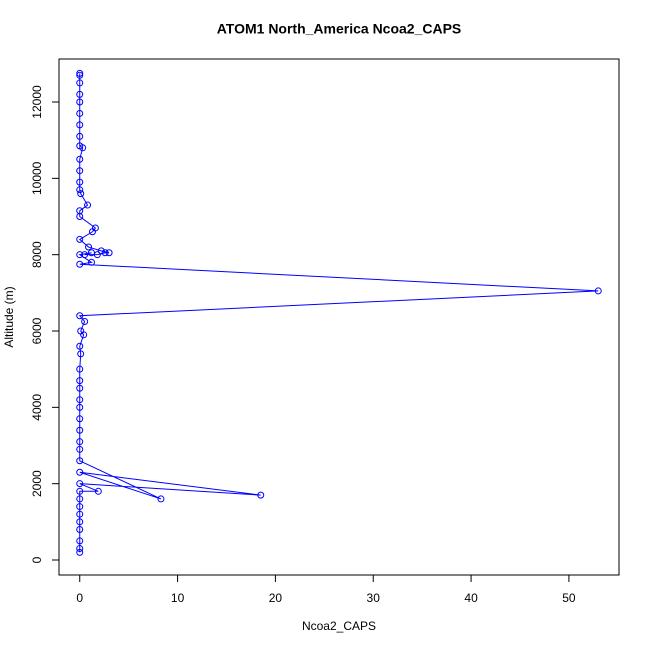  What do you see at coordinates (37, 483) in the screenshot?
I see `y-tick-label: 2000` at bounding box center [37, 483].